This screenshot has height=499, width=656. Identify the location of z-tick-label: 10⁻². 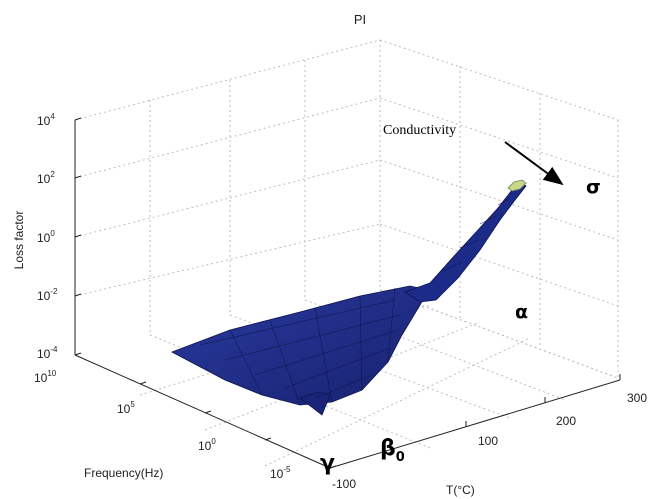
(47, 295).